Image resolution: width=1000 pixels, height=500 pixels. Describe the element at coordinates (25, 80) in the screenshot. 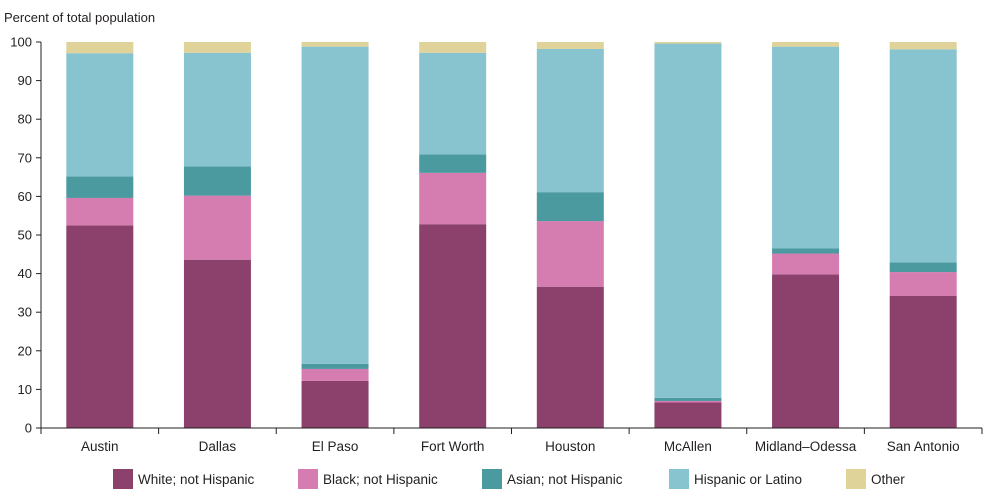

I see `y-tick-label-9: 90` at that location.